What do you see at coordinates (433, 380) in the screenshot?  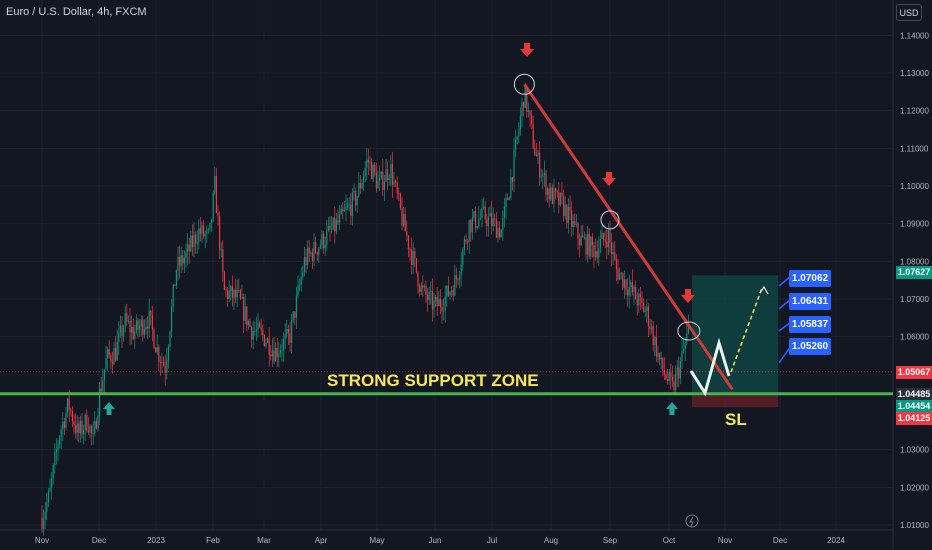 I see `support-zone-label: STRONG SUPPORT ZONE` at bounding box center [433, 380].